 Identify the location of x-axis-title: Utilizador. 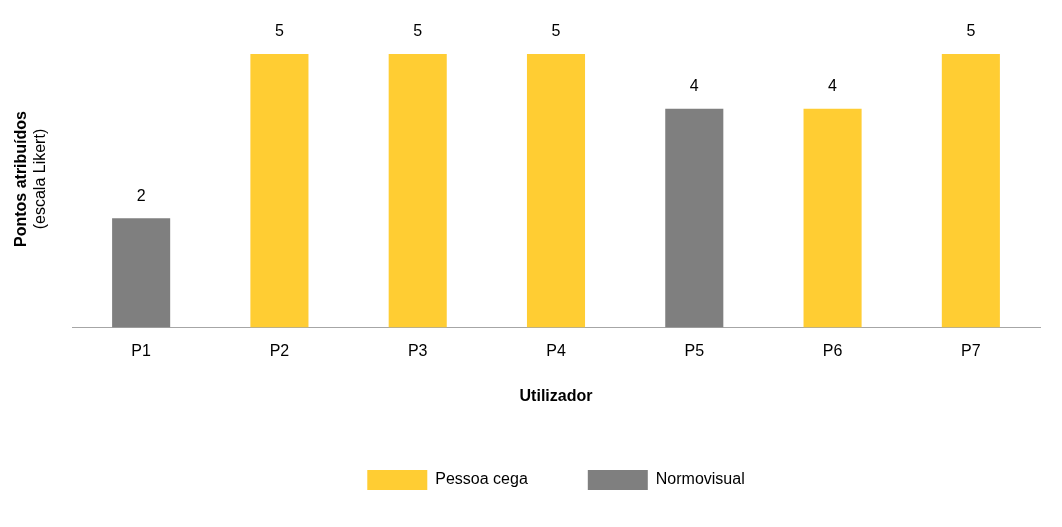
(556, 395).